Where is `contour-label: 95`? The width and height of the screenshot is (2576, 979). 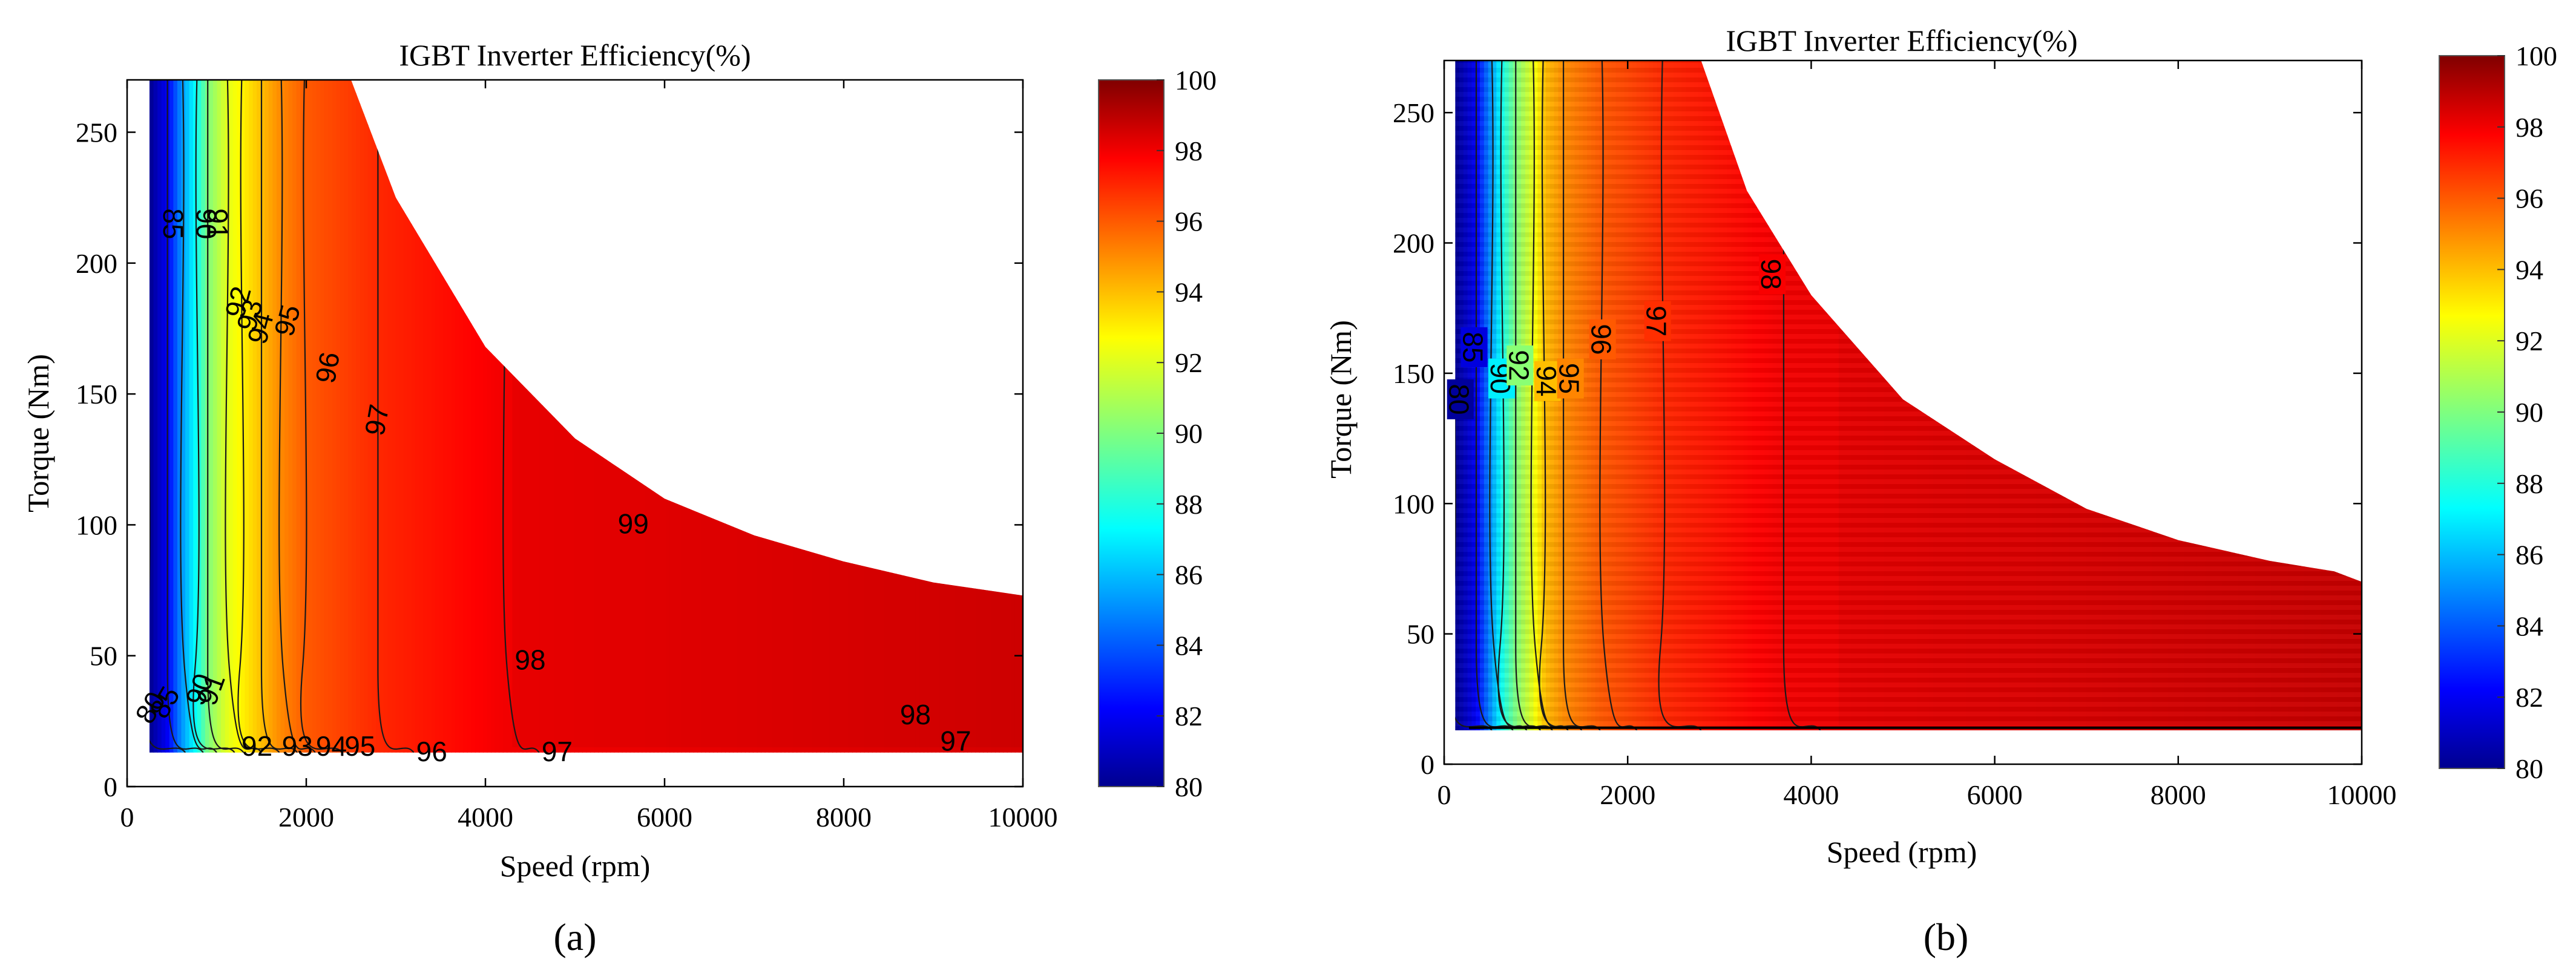 contour-label: 95 is located at coordinates (360, 746).